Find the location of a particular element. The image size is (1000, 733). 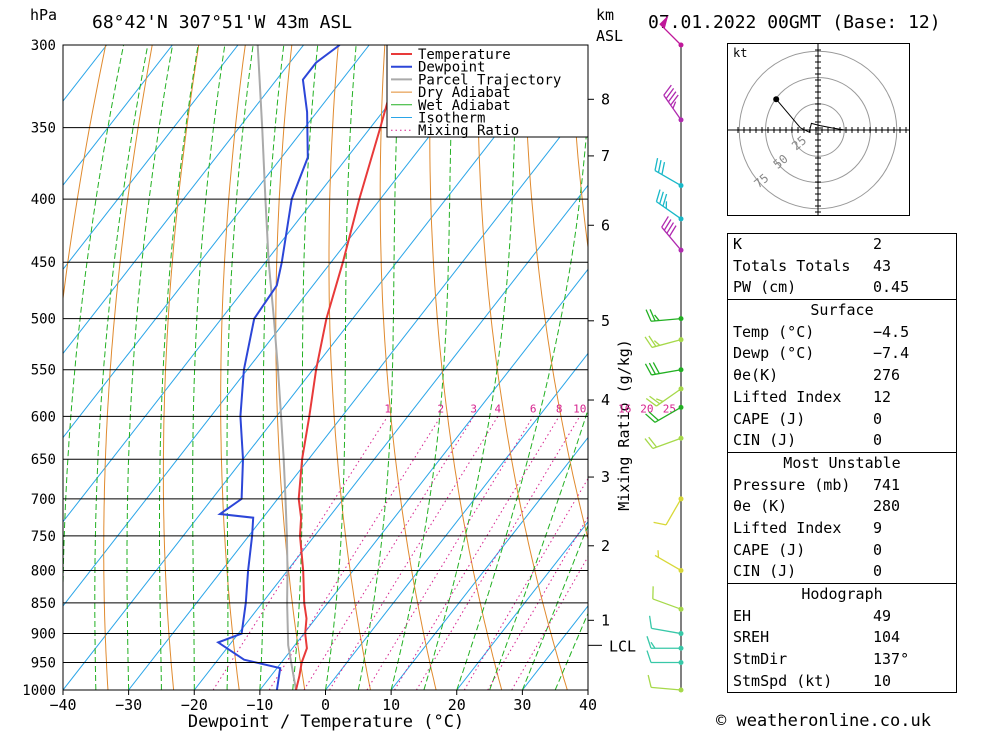

hodograph-point is located at coordinates (776, 99).